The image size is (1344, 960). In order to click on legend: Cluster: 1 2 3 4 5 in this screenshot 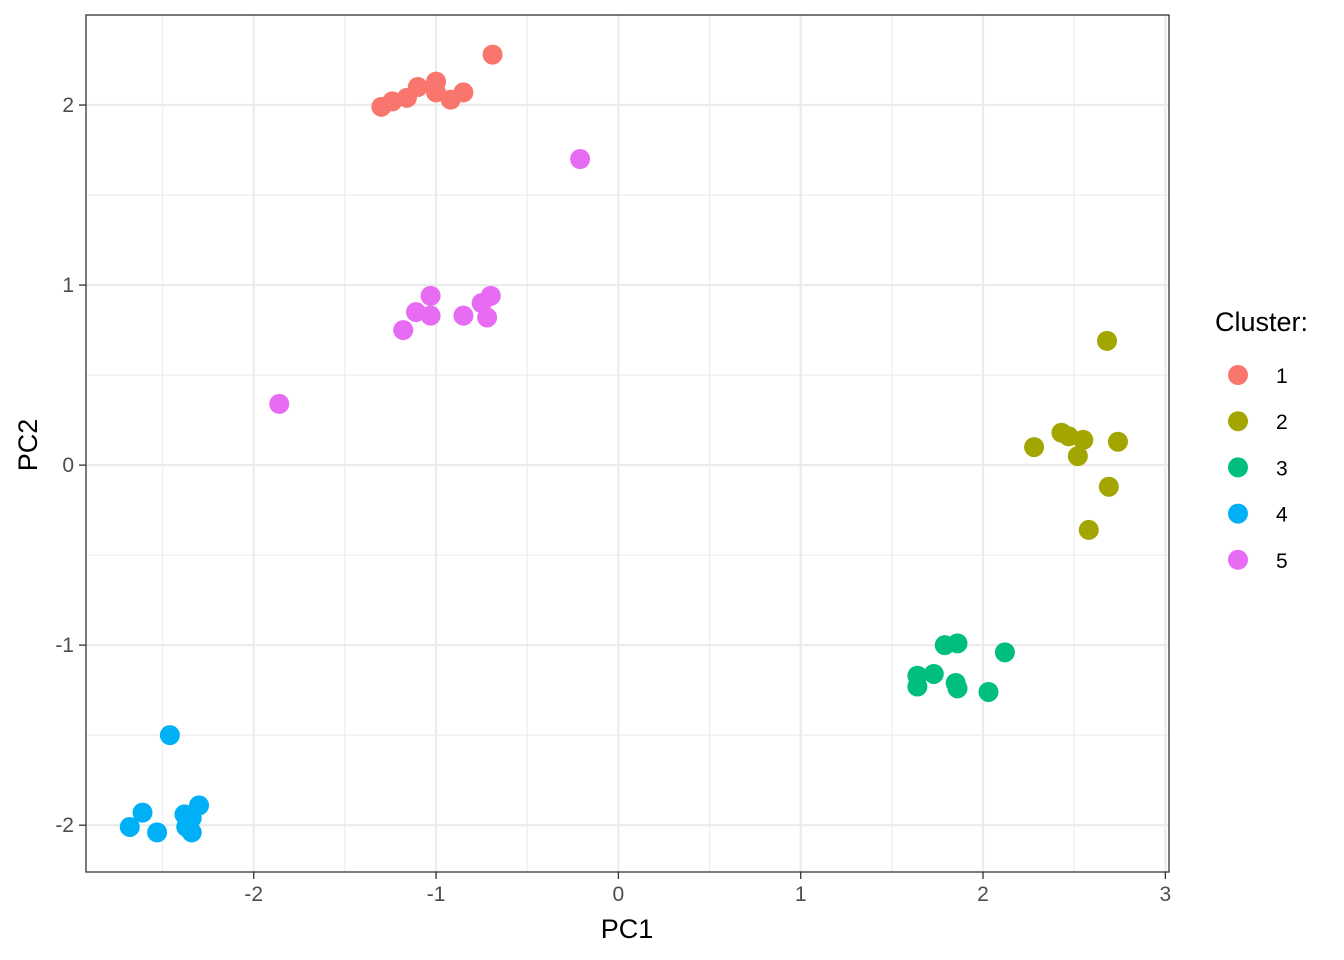, I will do `click(1261, 440)`.